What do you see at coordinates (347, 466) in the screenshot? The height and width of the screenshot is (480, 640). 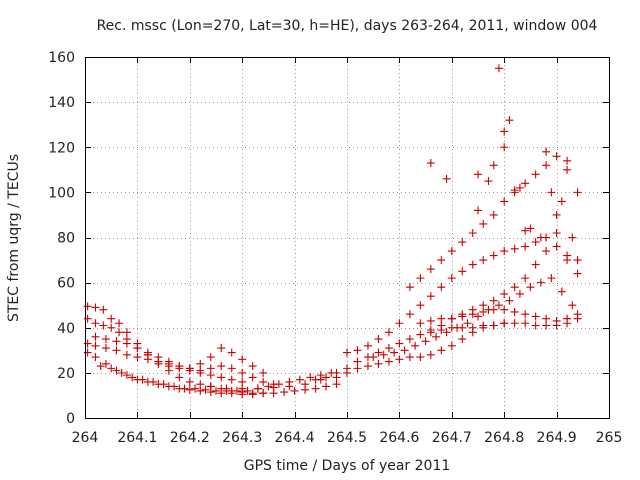 I see `x-axis-label: GPS time / Days of year 2011` at bounding box center [347, 466].